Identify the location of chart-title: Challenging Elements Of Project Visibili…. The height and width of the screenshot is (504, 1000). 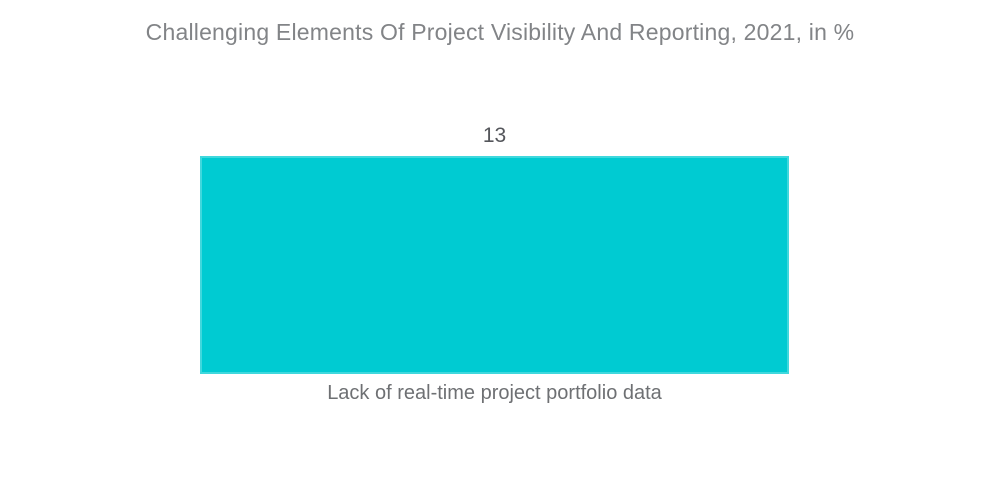
(500, 32).